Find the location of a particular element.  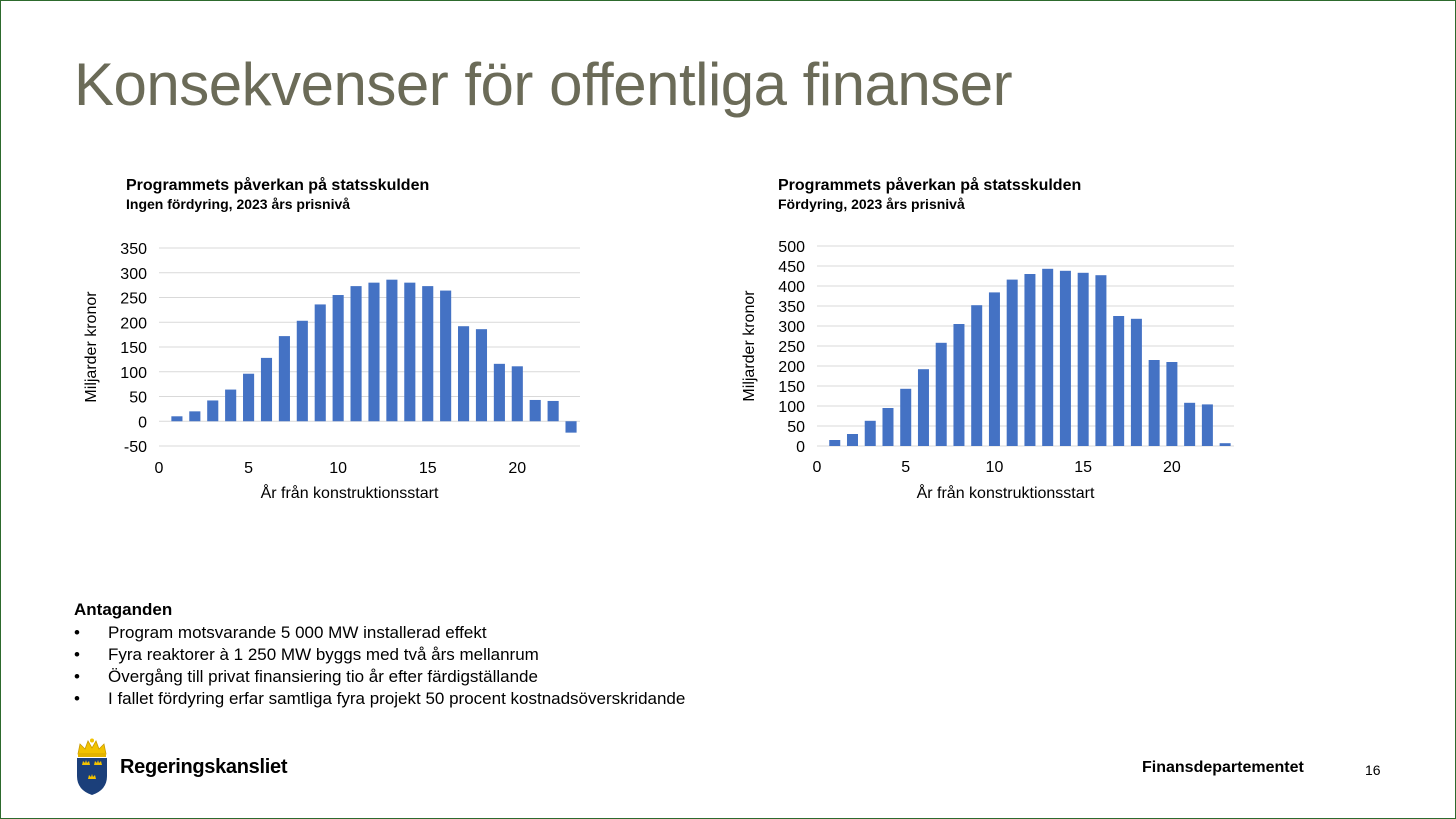

assumptions-heading: Antaganden is located at coordinates (123, 609).